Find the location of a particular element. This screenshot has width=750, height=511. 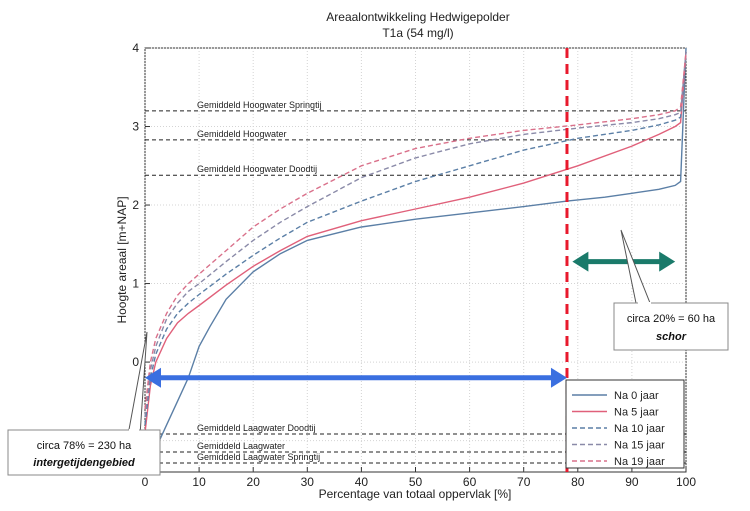

legend-label: Na 0 jaar is located at coordinates (636, 396).